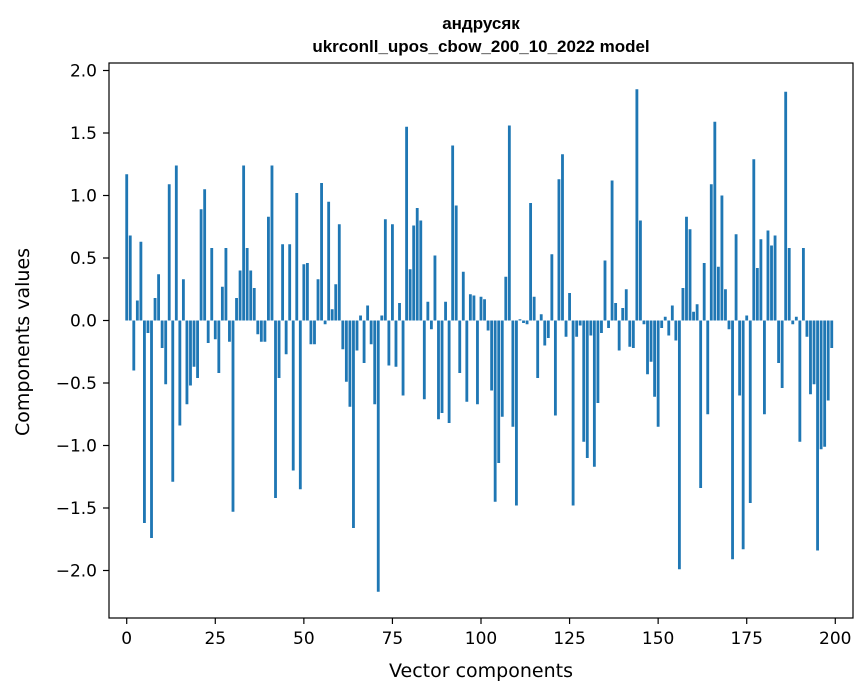 This screenshot has width=867, height=696. What do you see at coordinates (83, 259) in the screenshot?
I see `y-tick-label: 0.5` at bounding box center [83, 259].